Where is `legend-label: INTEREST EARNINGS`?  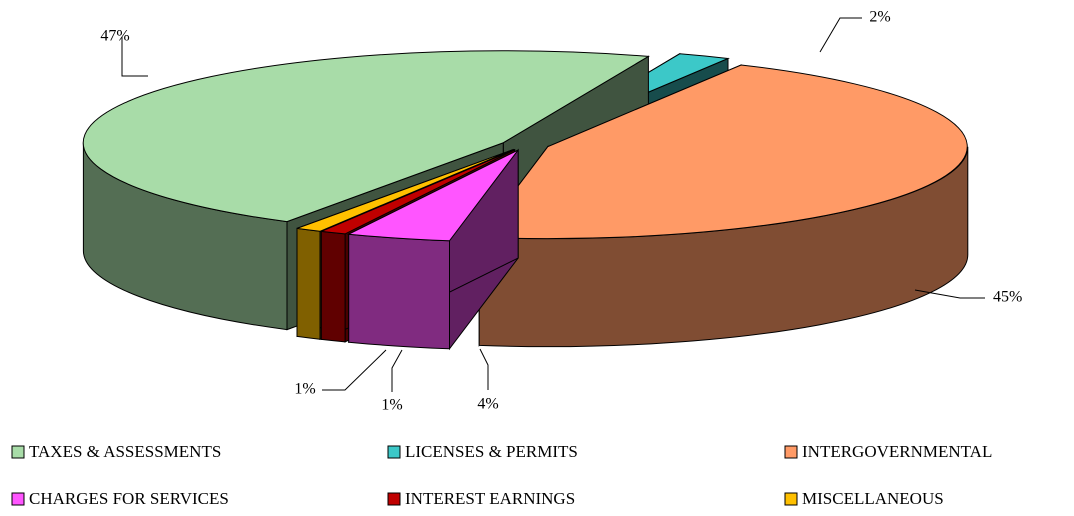
legend-label: INTEREST EARNINGS is located at coordinates (490, 498).